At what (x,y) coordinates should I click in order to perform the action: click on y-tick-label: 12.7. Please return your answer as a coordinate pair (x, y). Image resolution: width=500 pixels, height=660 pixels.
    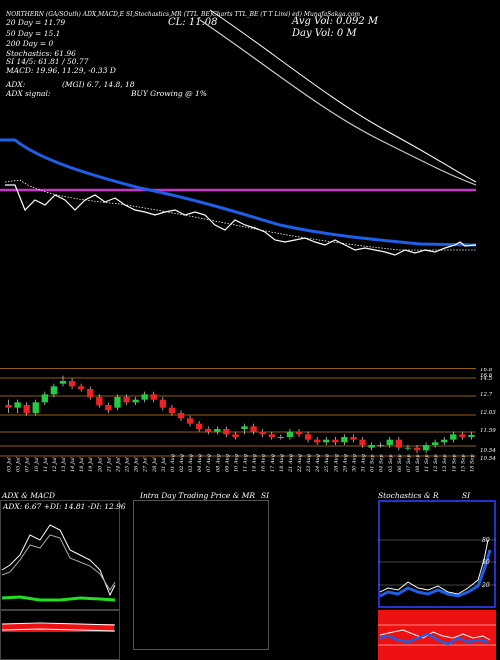
    Looking at the image, I should click on (486, 395).